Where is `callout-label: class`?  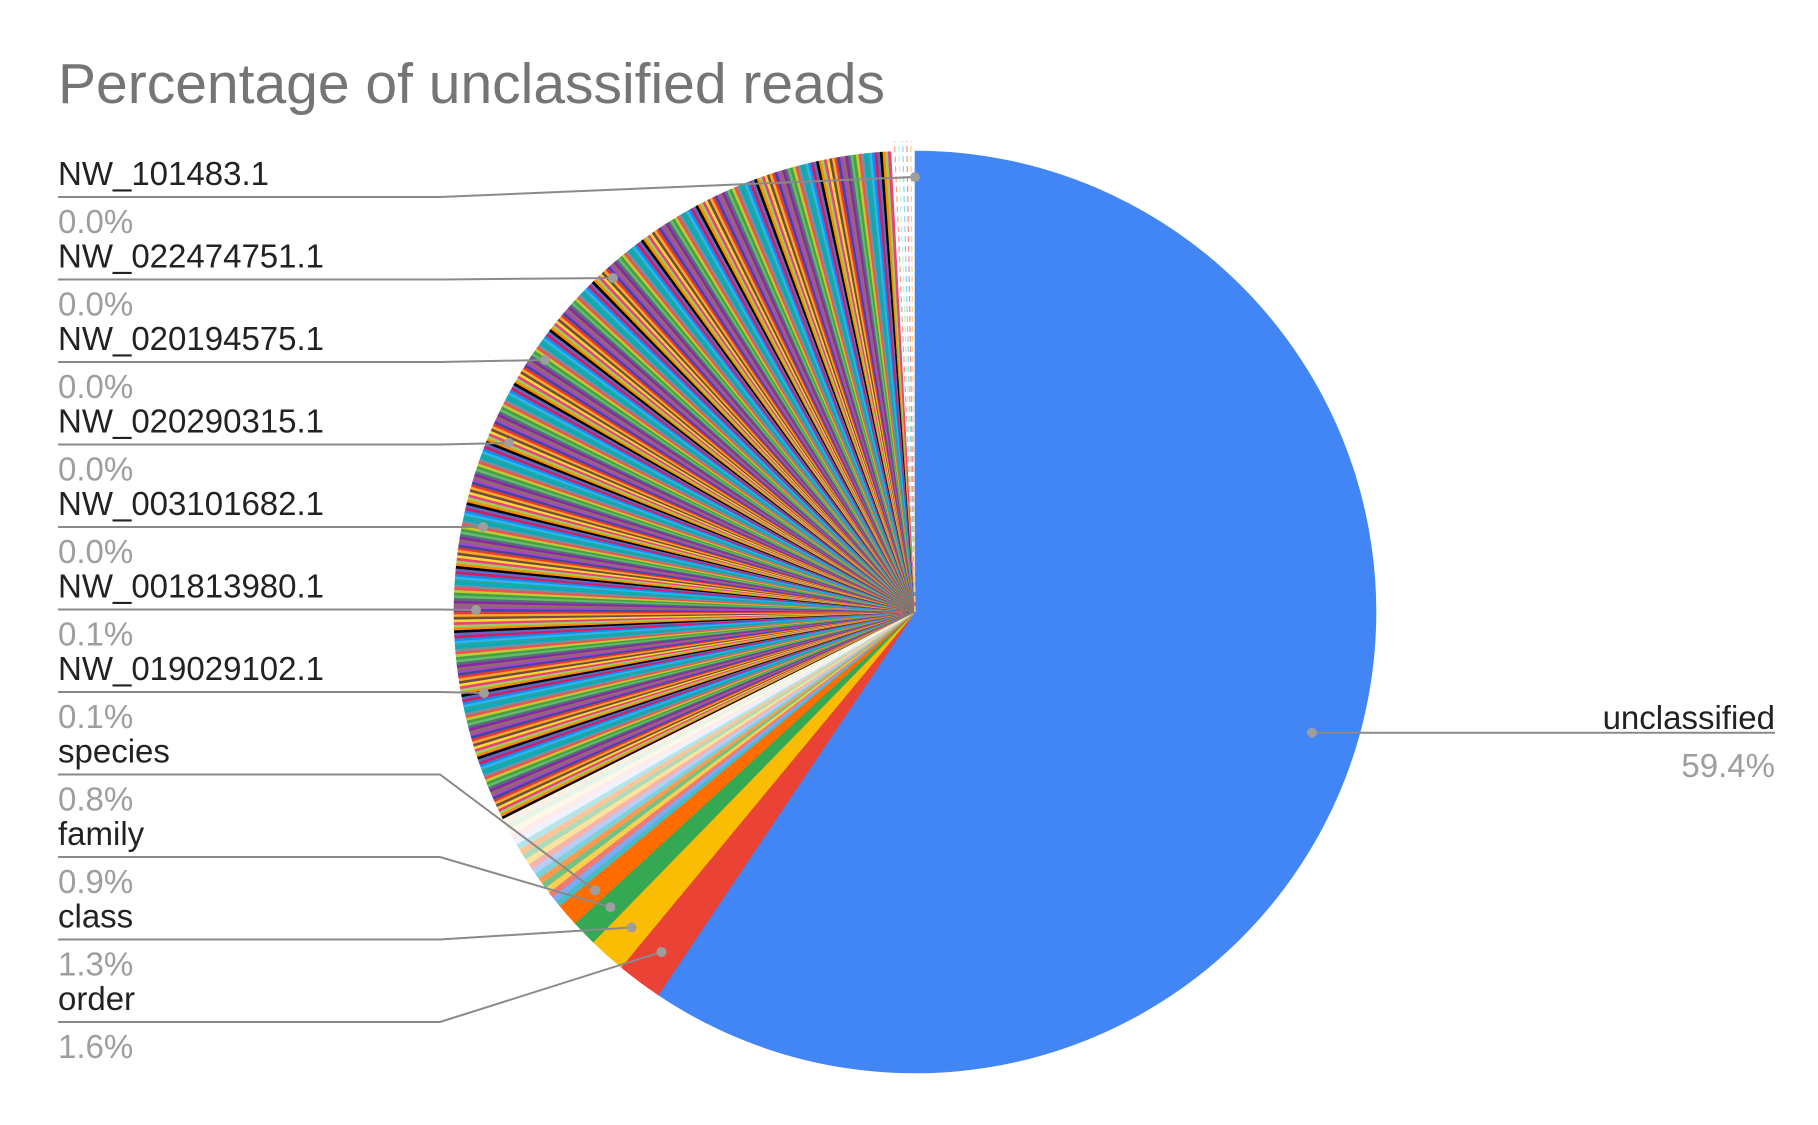
callout-label: class is located at coordinates (95, 916).